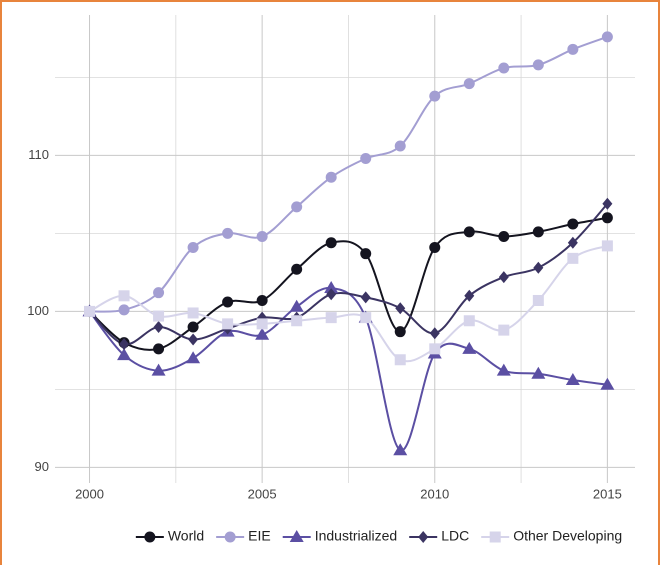 The image size is (660, 565). I want to click on legend-label: World, so click(186, 536).